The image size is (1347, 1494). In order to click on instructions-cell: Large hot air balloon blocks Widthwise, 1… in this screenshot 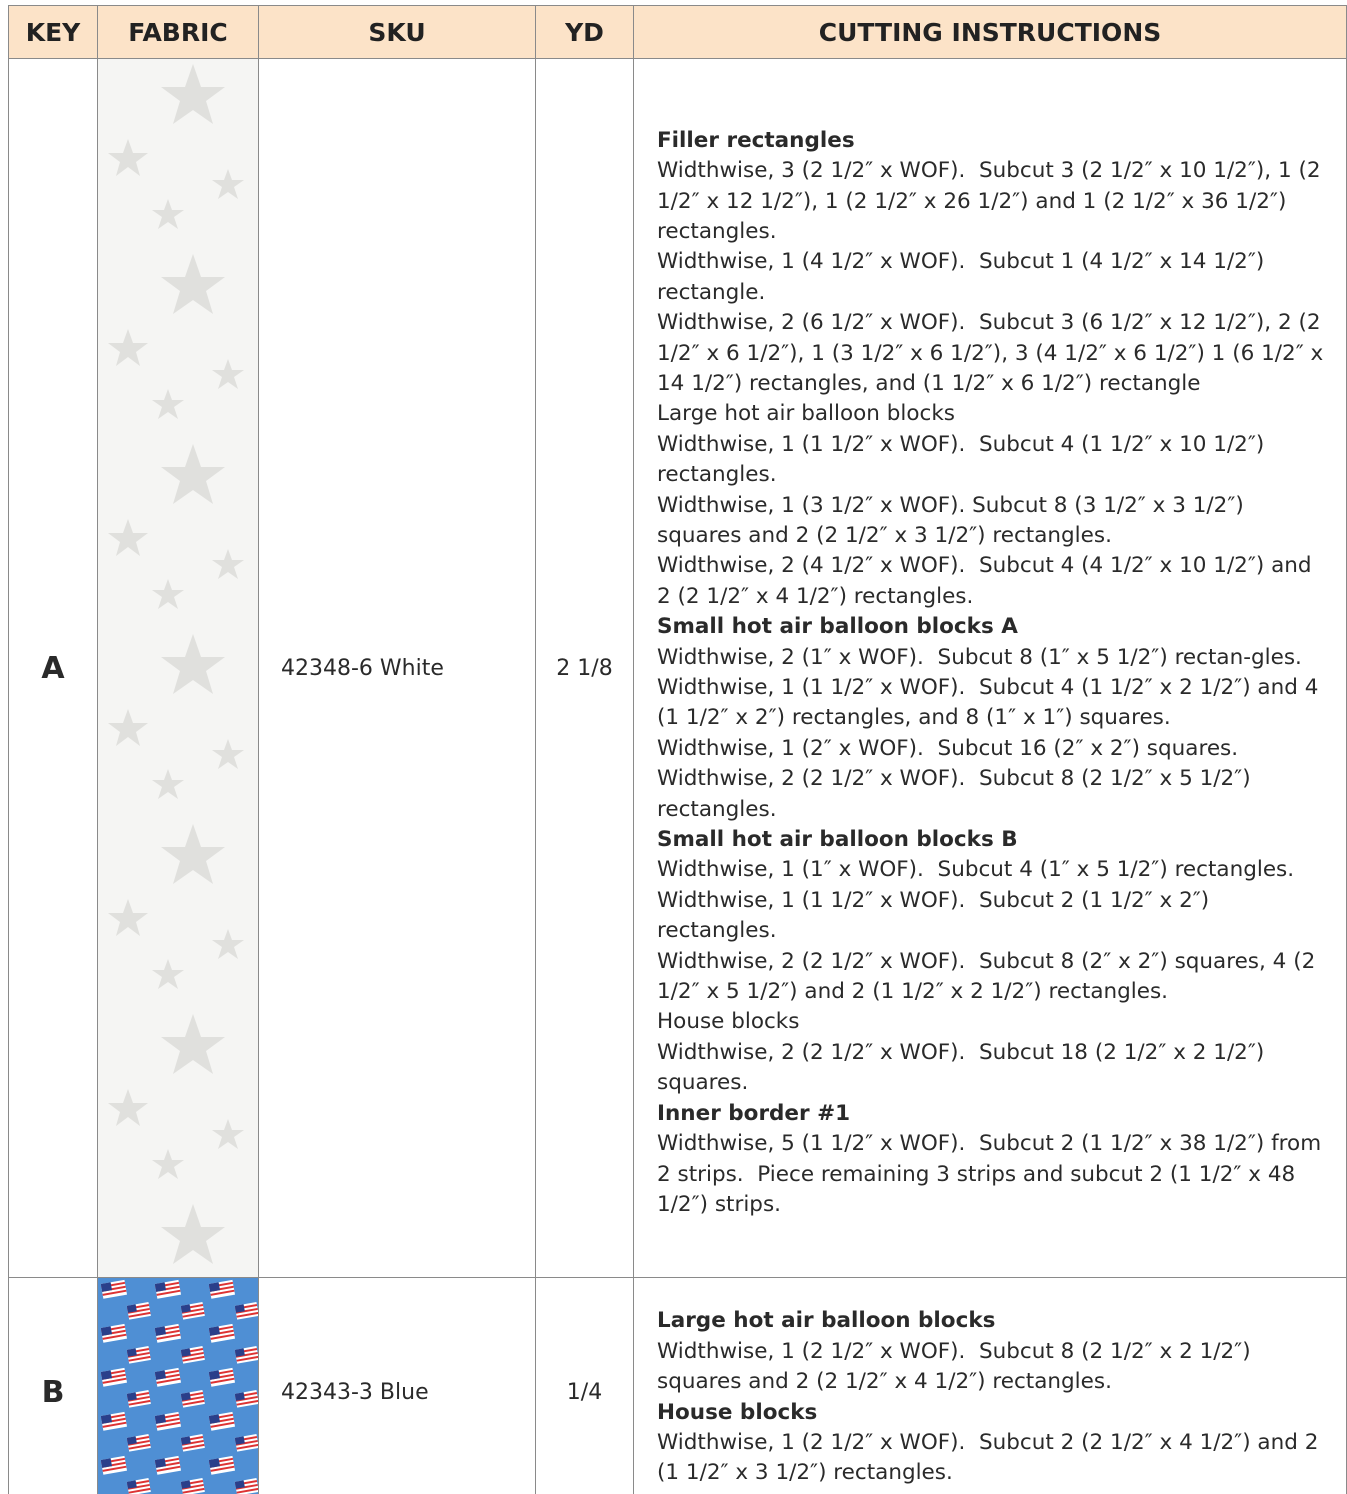, I will do `click(990, 1385)`.